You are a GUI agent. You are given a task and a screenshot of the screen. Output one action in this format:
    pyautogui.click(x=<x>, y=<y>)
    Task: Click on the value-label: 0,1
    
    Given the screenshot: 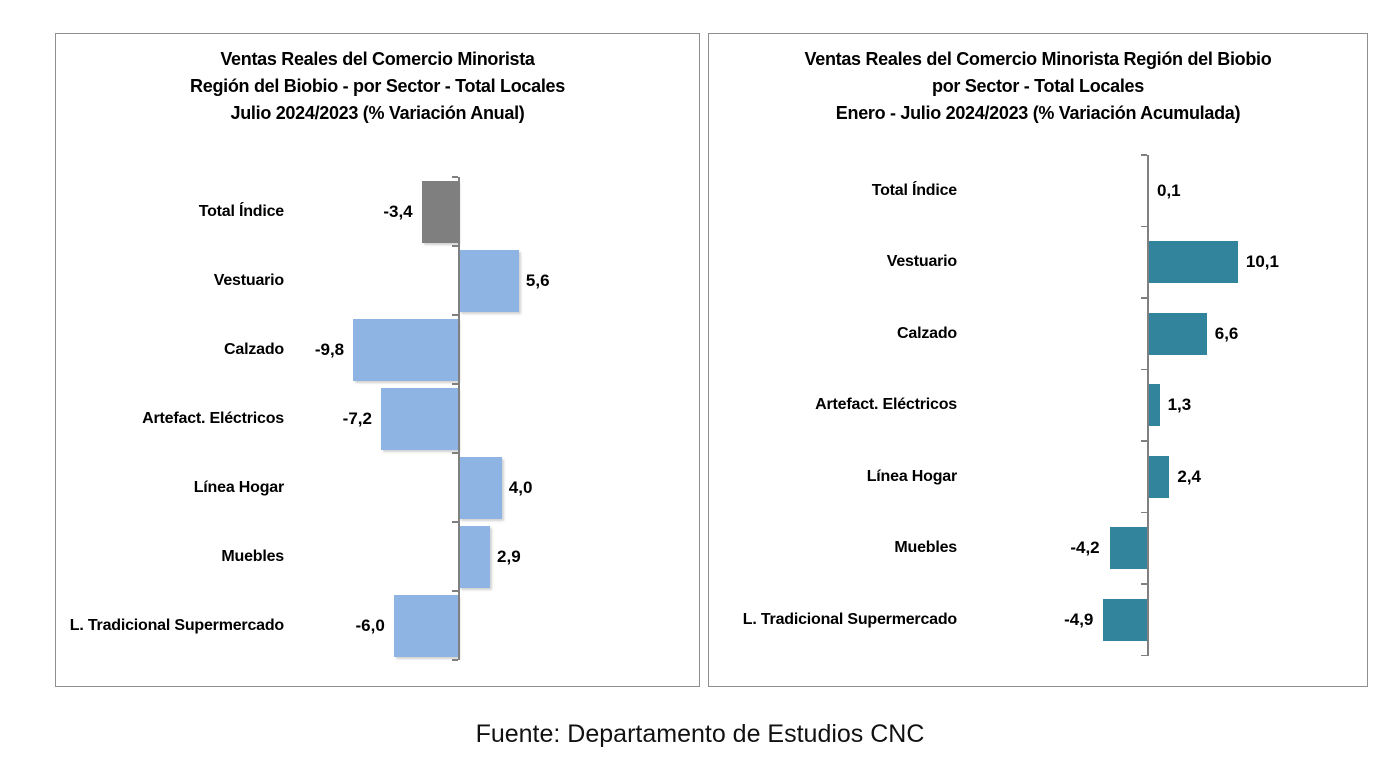 What is the action you would take?
    pyautogui.click(x=1169, y=190)
    